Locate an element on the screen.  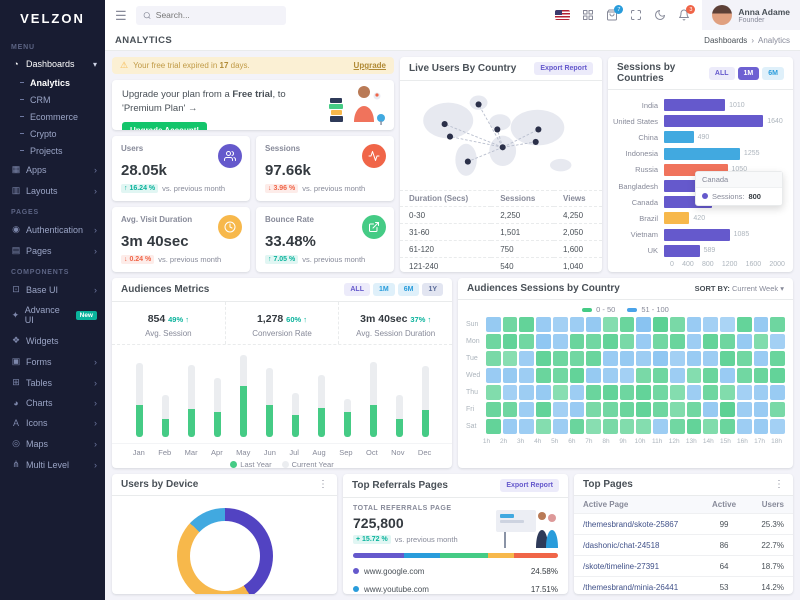
hamburger-icon: ☰ is located at coordinates (121, 15).